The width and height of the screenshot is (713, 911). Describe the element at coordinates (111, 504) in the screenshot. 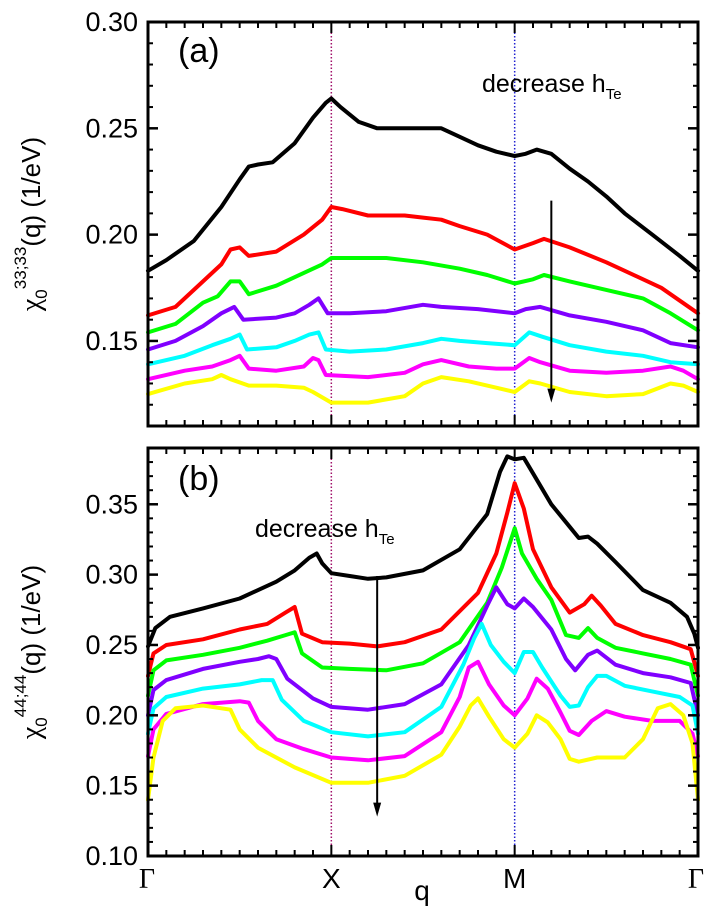

I see `y-tick-label: 0.35` at that location.